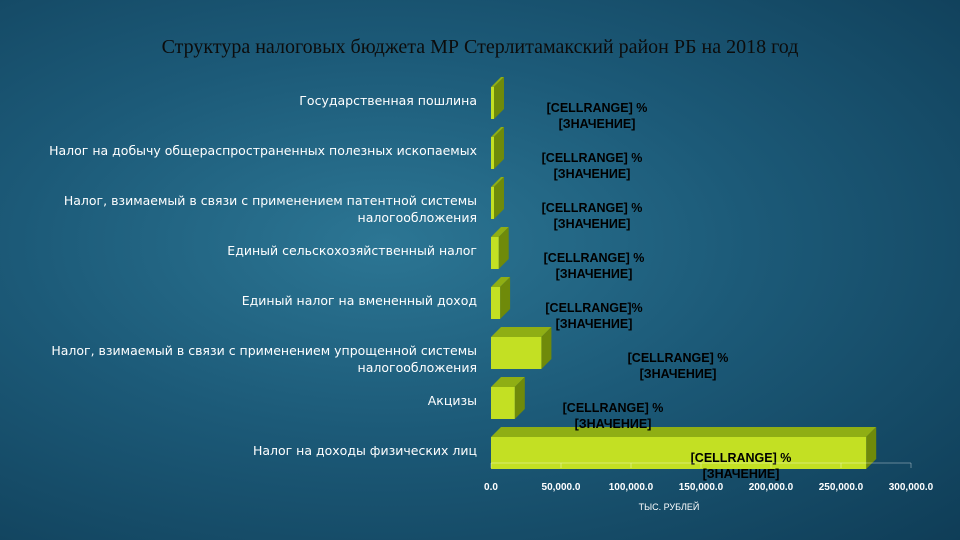 The width and height of the screenshot is (960, 540). What do you see at coordinates (701, 487) in the screenshot?
I see `x-tick-label: 150,000.0` at bounding box center [701, 487].